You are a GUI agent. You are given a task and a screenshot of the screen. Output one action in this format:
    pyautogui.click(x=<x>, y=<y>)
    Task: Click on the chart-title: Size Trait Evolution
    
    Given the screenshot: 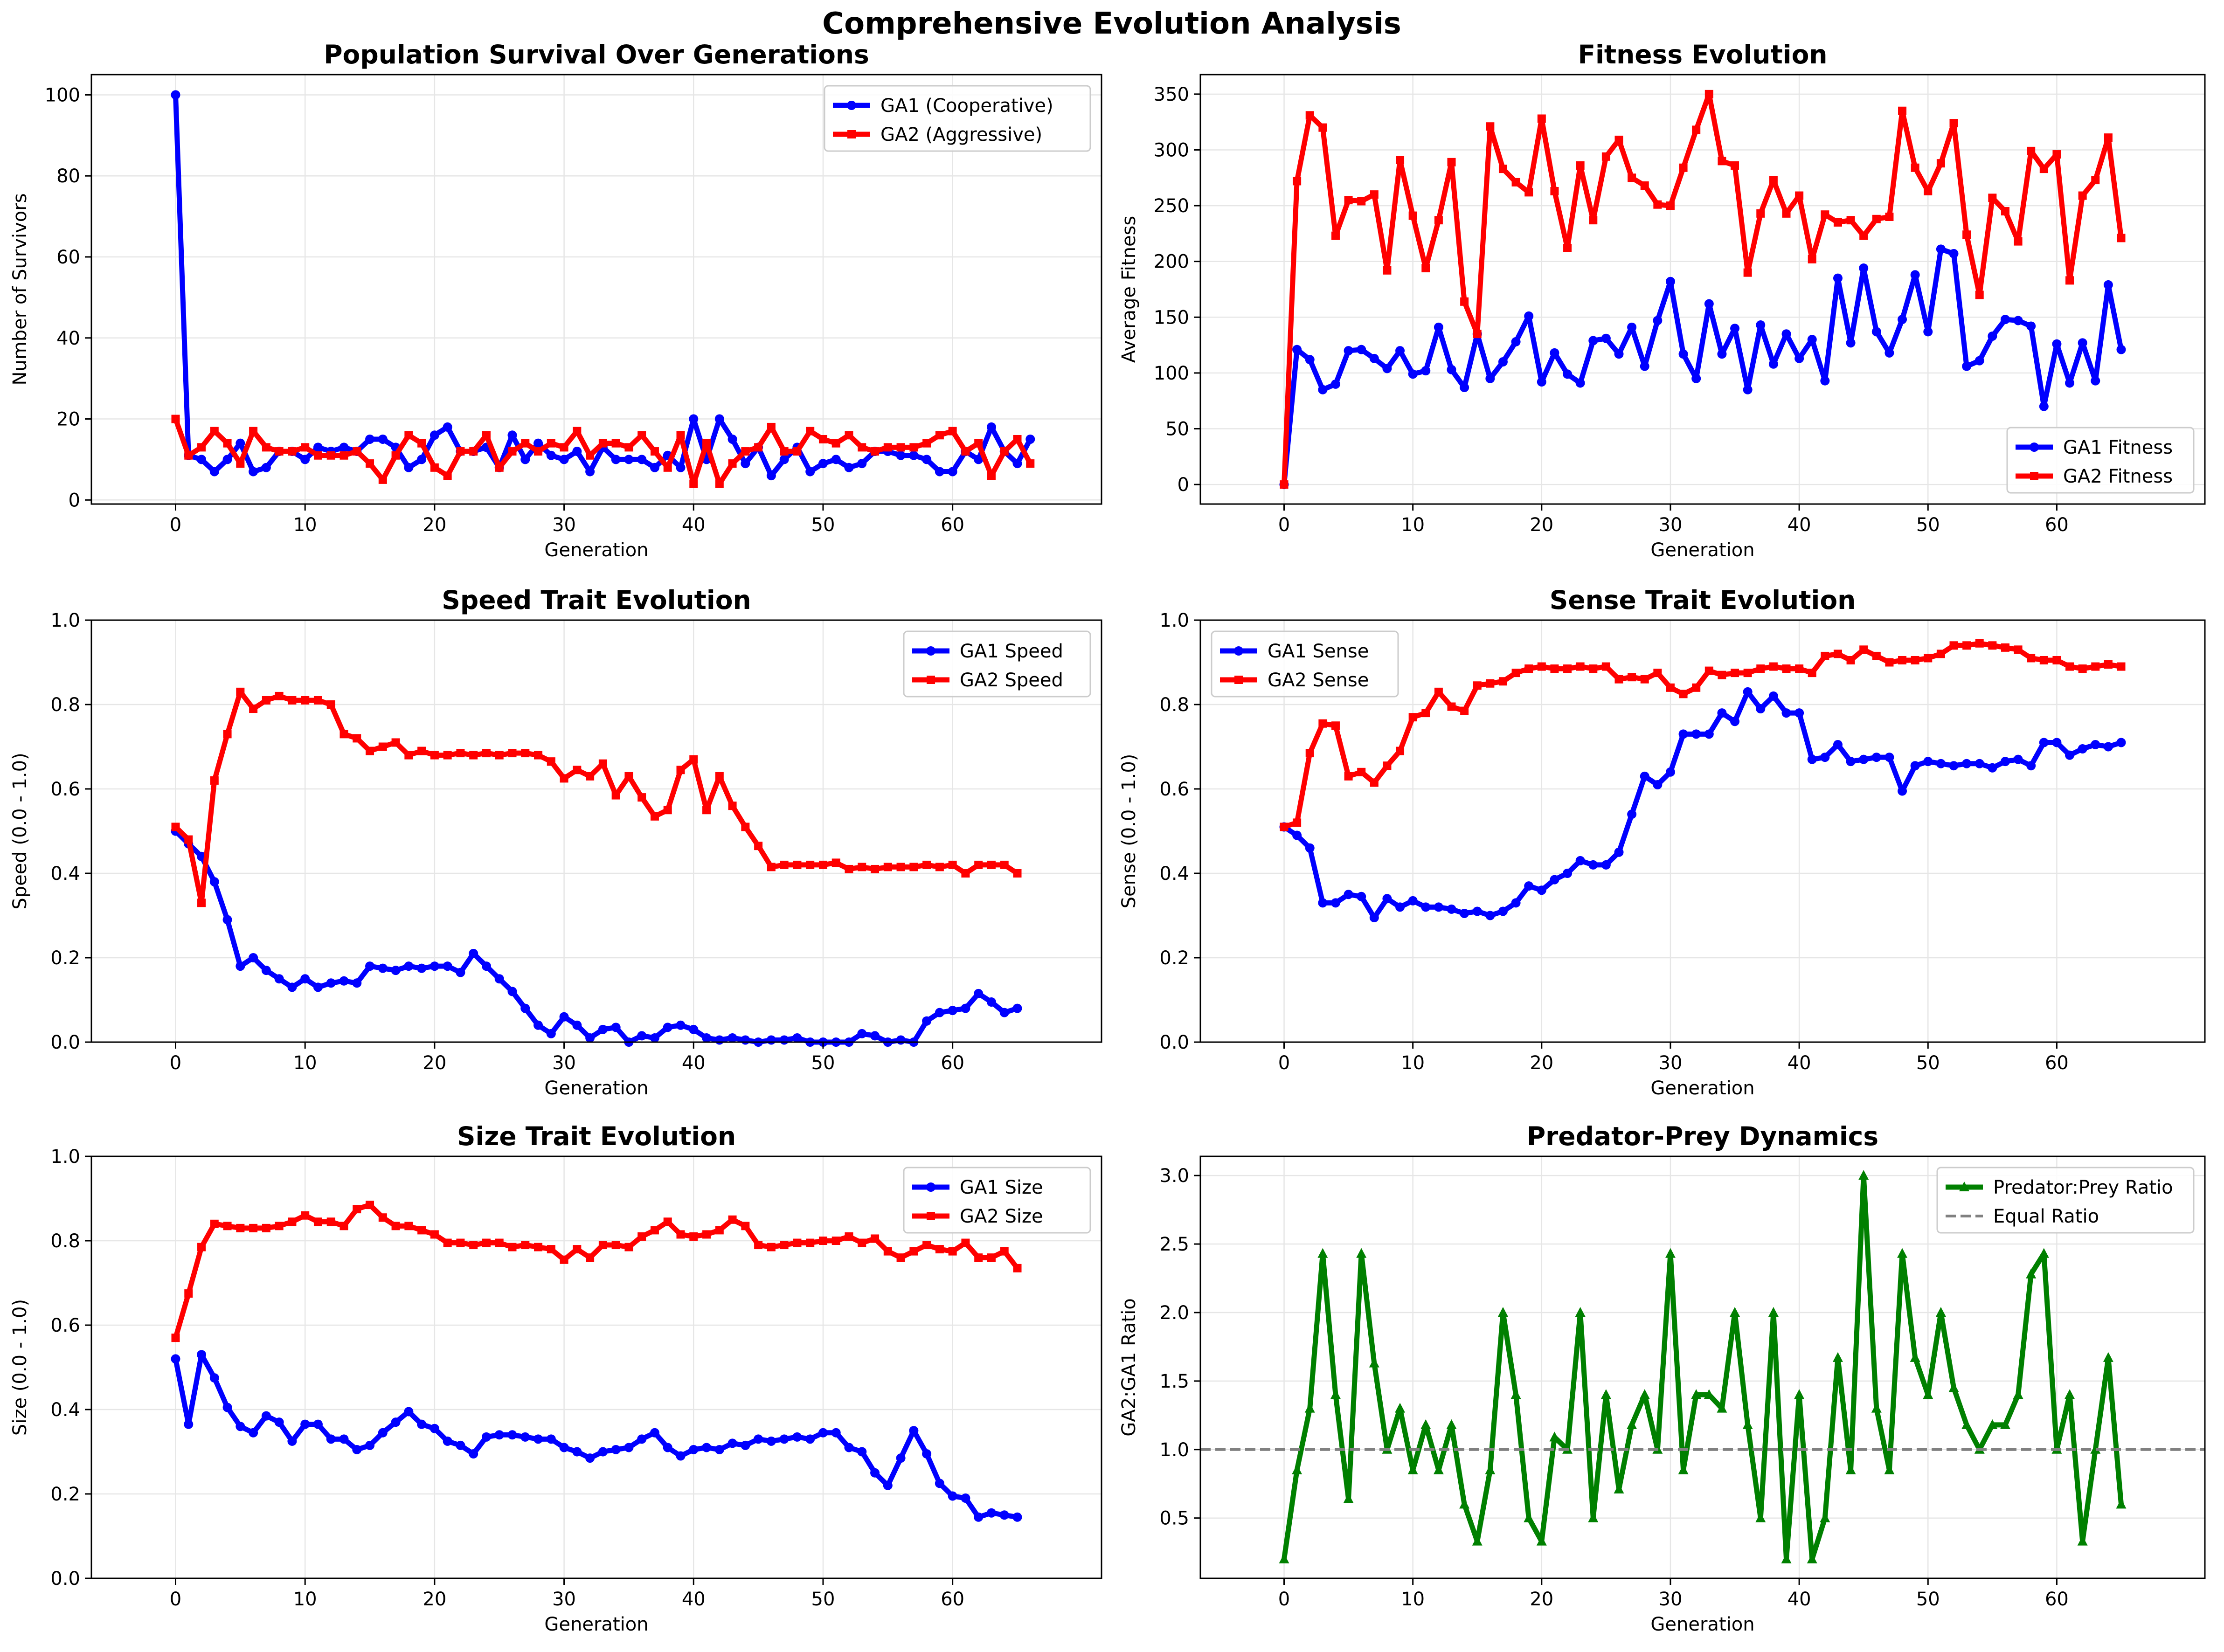 What is the action you would take?
    pyautogui.click(x=596, y=1136)
    